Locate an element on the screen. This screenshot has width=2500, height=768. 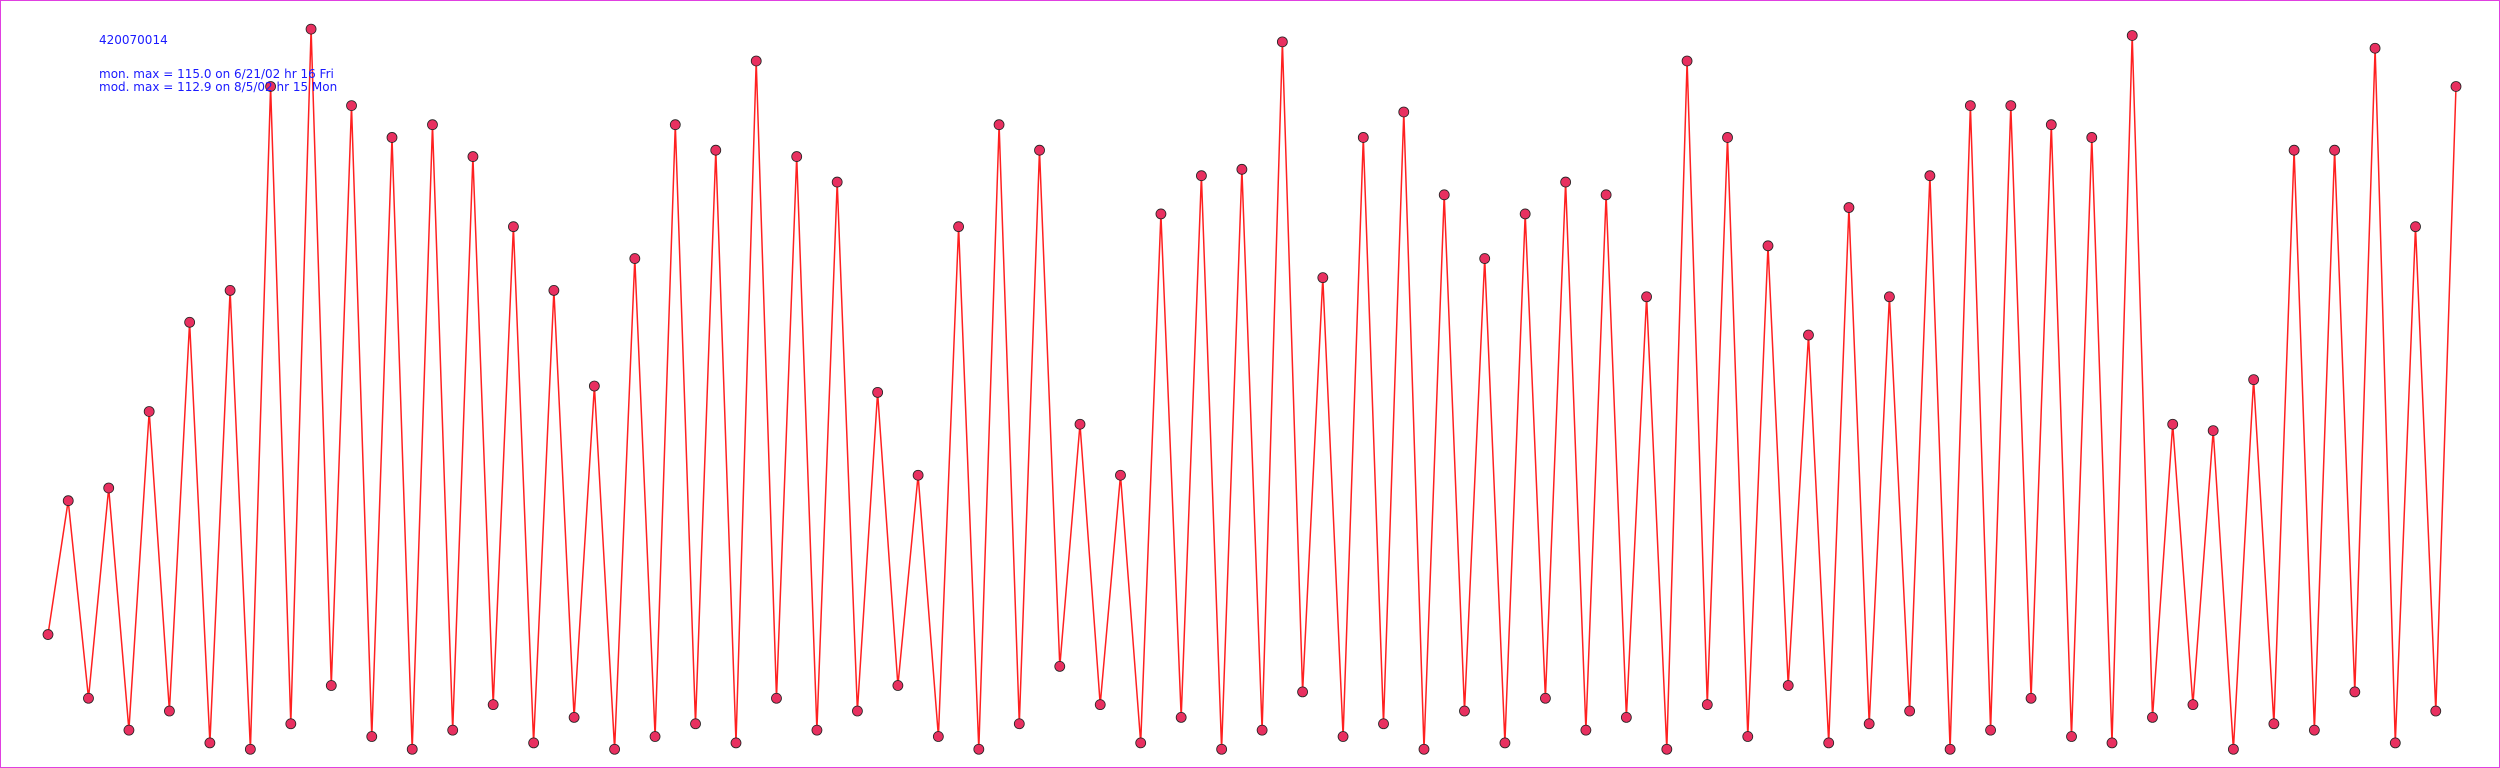
annotation: mod. max = 112.9 on 8/5/02 hr 15 Mon is located at coordinates (218, 87).